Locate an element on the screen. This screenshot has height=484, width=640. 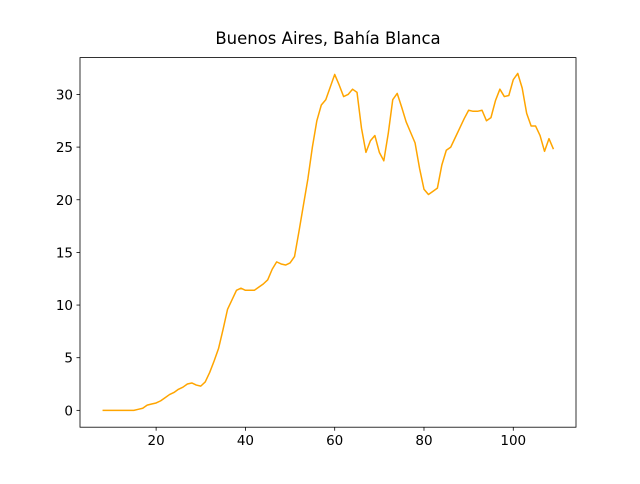
y-tick-label: 25 is located at coordinates (64, 148).